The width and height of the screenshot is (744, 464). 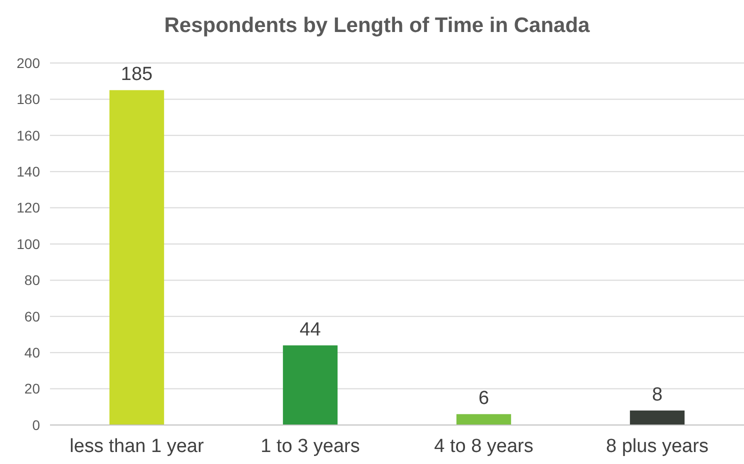 What do you see at coordinates (137, 446) in the screenshot?
I see `x-tick-label: less than 1 year` at bounding box center [137, 446].